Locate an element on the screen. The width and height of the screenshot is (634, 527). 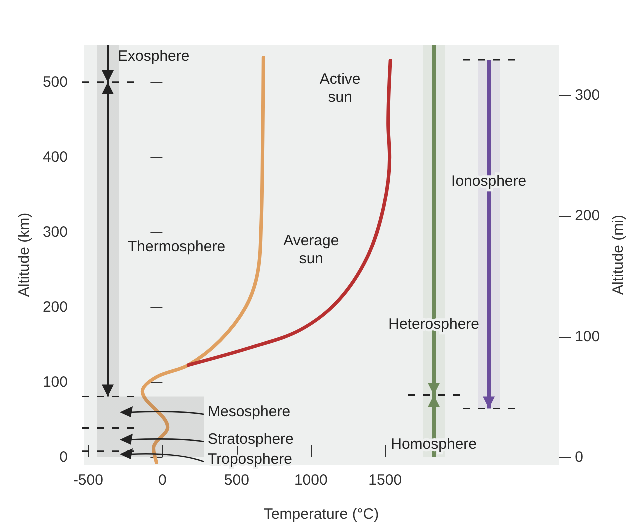
band-label: Thermosphere is located at coordinates (177, 247).